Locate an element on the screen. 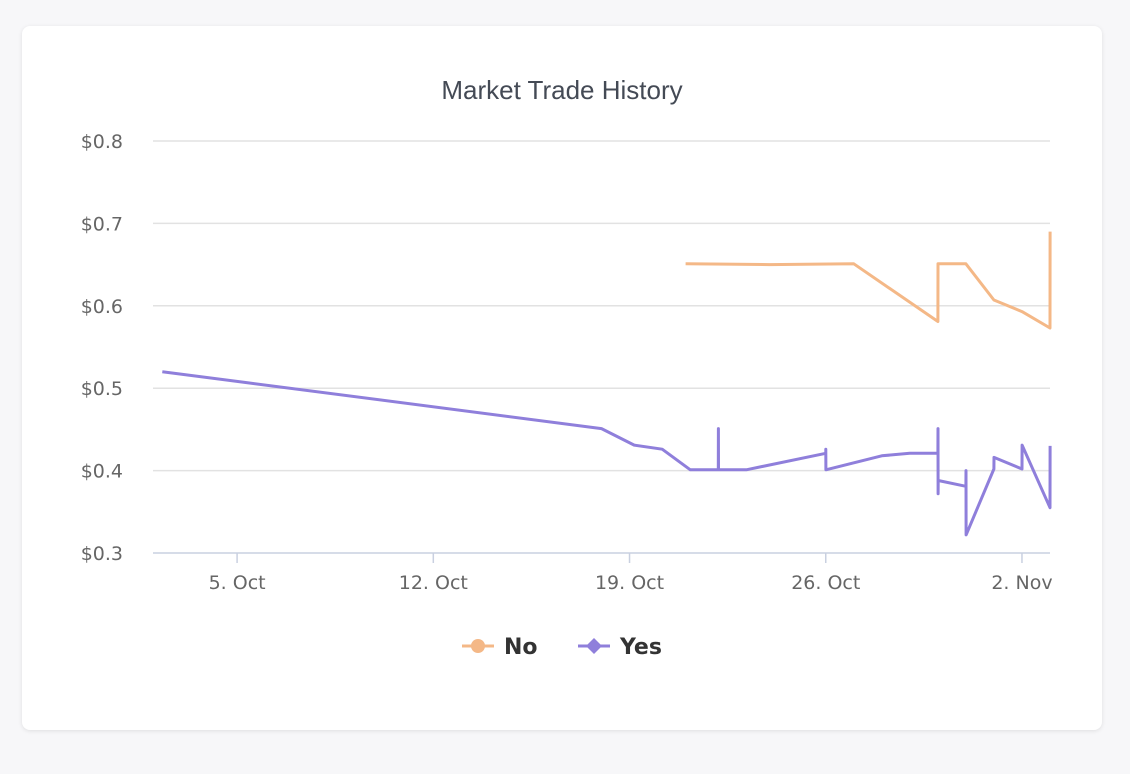 Image resolution: width=1130 pixels, height=774 pixels. legend: No Yes is located at coordinates (562, 647).